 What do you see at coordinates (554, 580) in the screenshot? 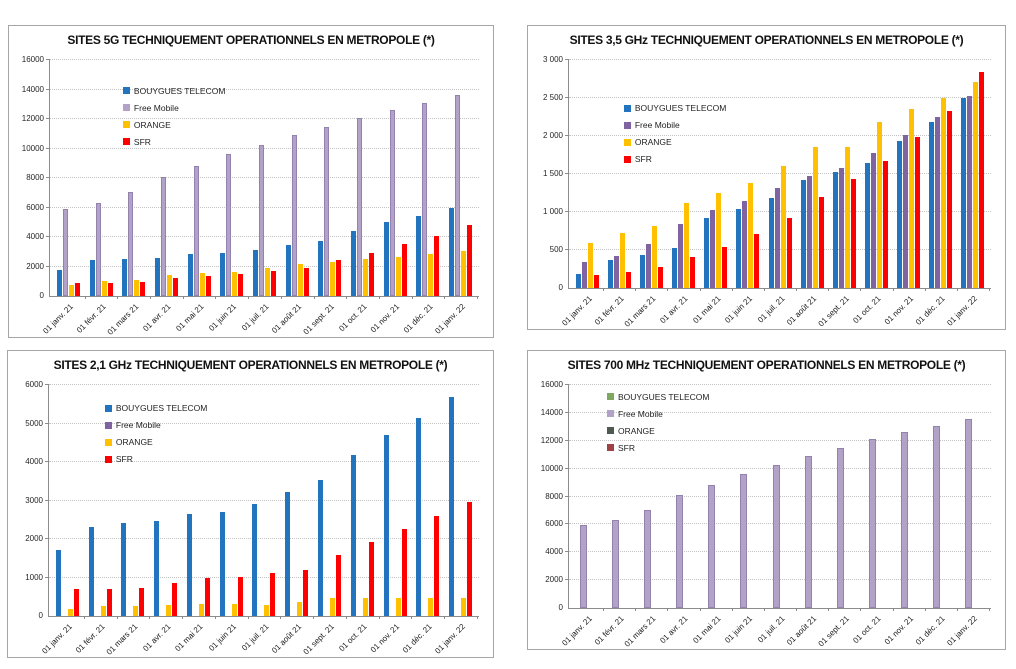
I see `y-tick-label: 2000` at bounding box center [554, 580].